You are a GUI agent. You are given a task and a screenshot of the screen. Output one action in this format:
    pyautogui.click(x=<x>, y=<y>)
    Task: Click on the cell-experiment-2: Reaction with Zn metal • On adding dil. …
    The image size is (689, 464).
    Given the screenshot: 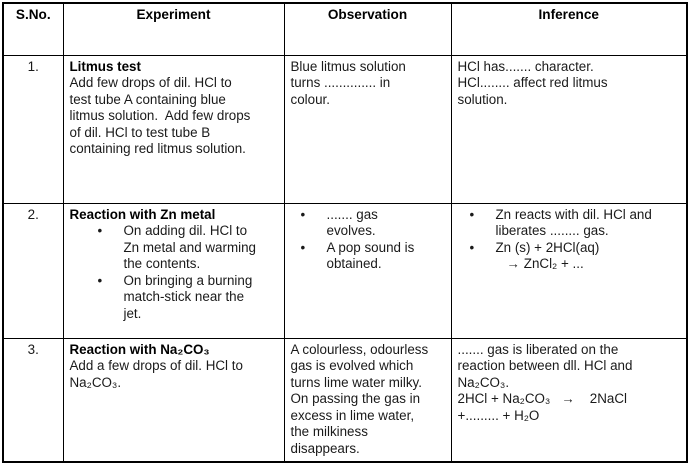 What is the action you would take?
    pyautogui.click(x=173, y=270)
    